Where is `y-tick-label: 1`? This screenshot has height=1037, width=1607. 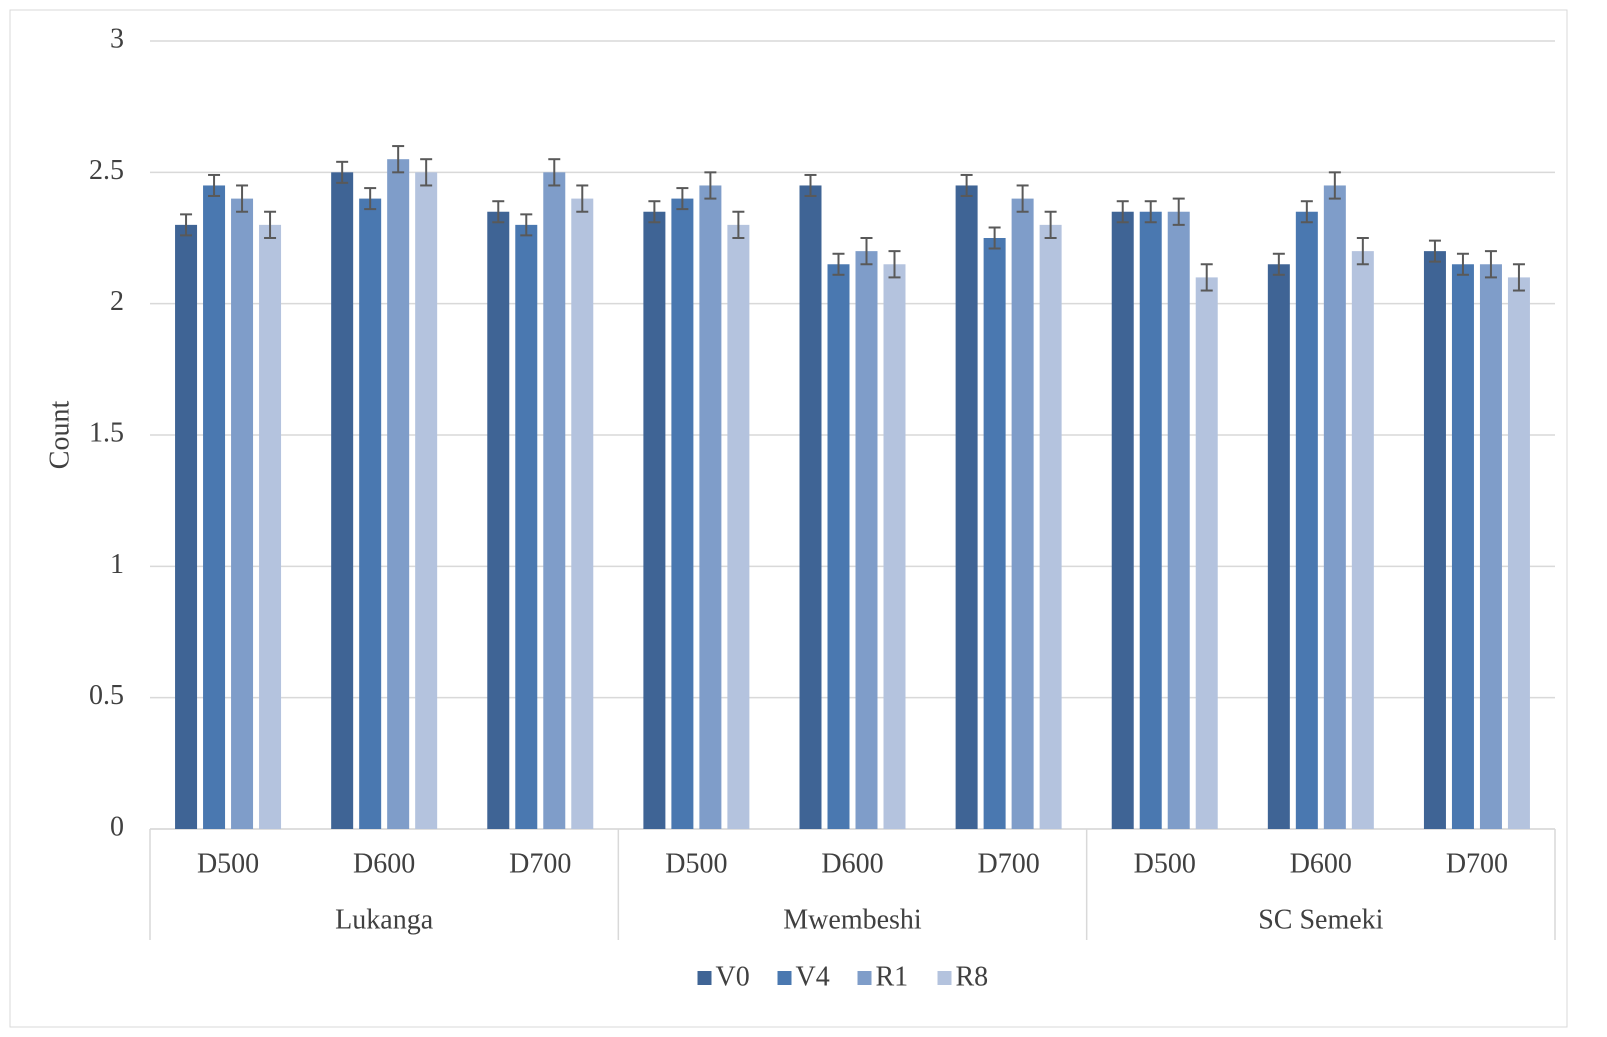
y-tick-label: 1 is located at coordinates (117, 564).